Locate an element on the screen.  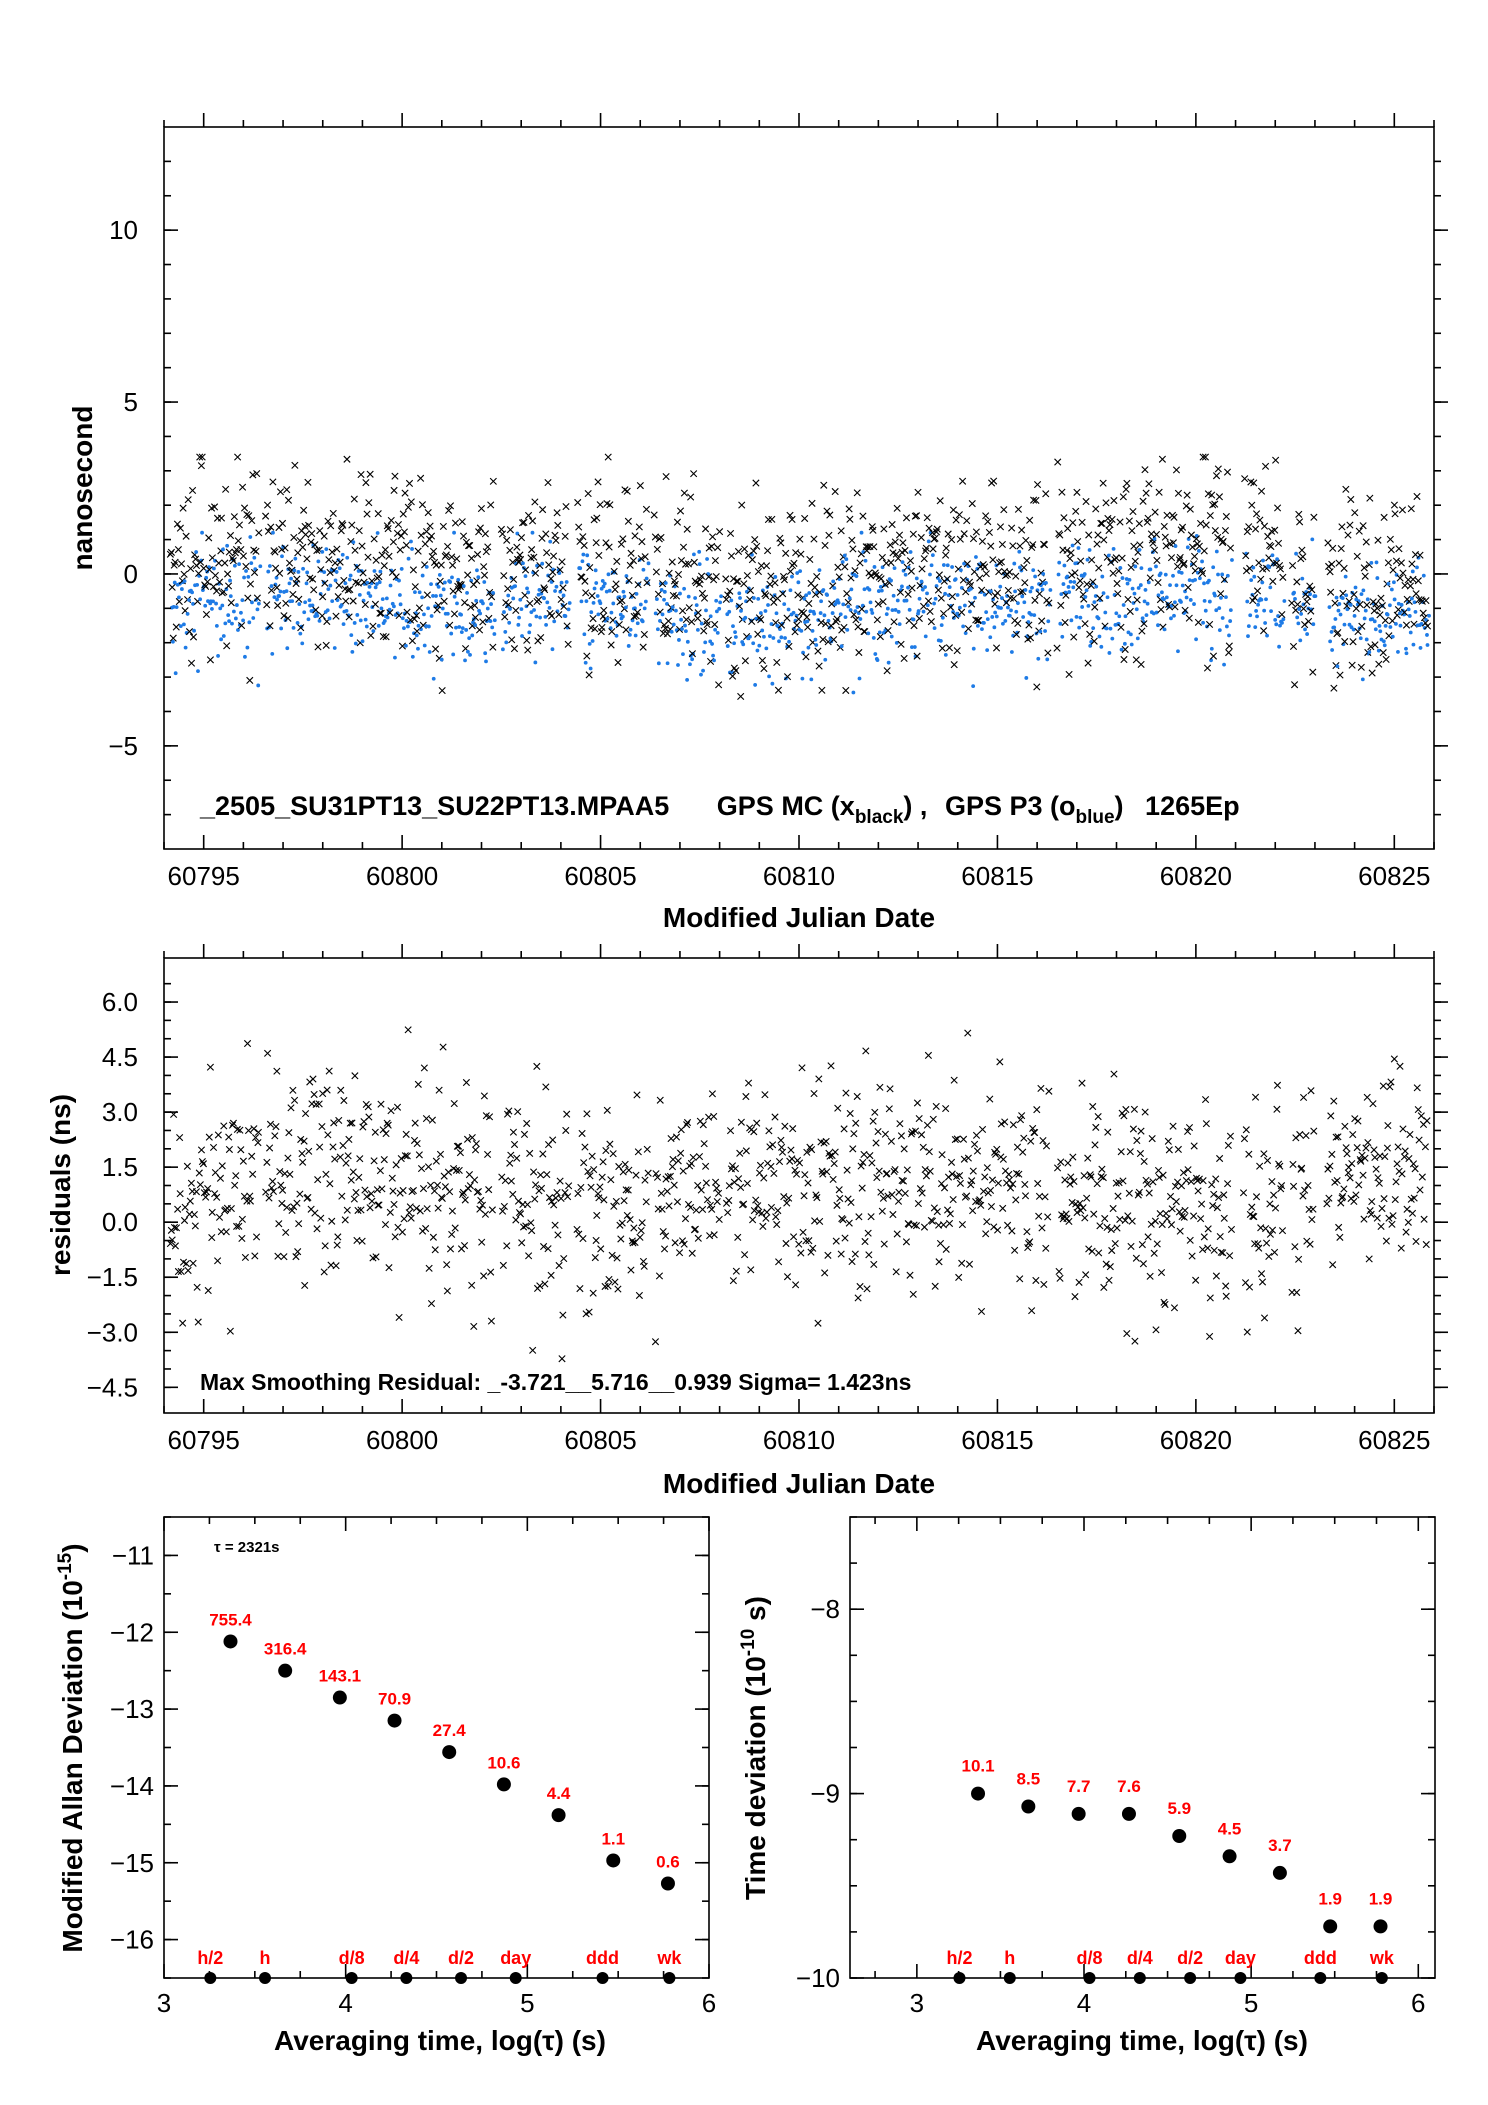
mdev-frame is located at coordinates (436, 1747).